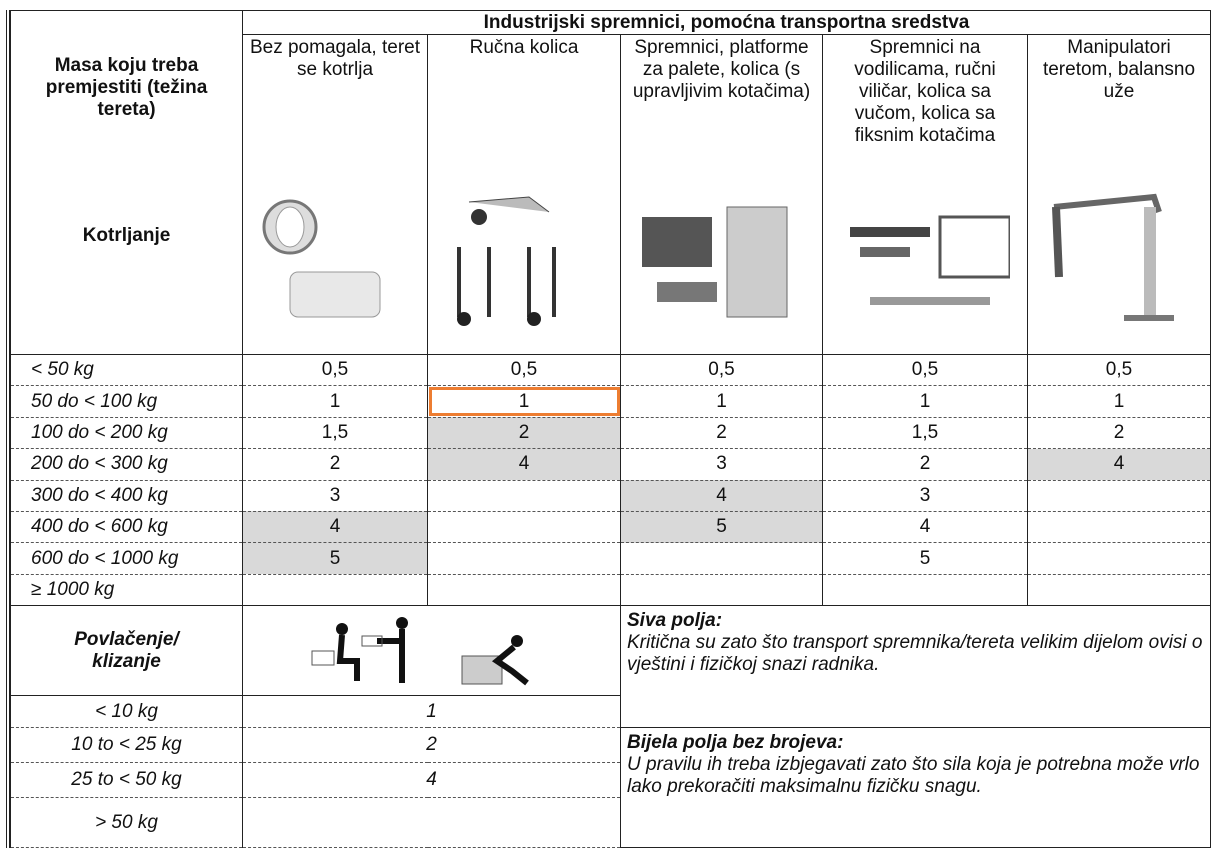 The height and width of the screenshot is (856, 1215). What do you see at coordinates (126, 590) in the screenshot?
I see `mass-range: ≥ 1000 kg` at bounding box center [126, 590].